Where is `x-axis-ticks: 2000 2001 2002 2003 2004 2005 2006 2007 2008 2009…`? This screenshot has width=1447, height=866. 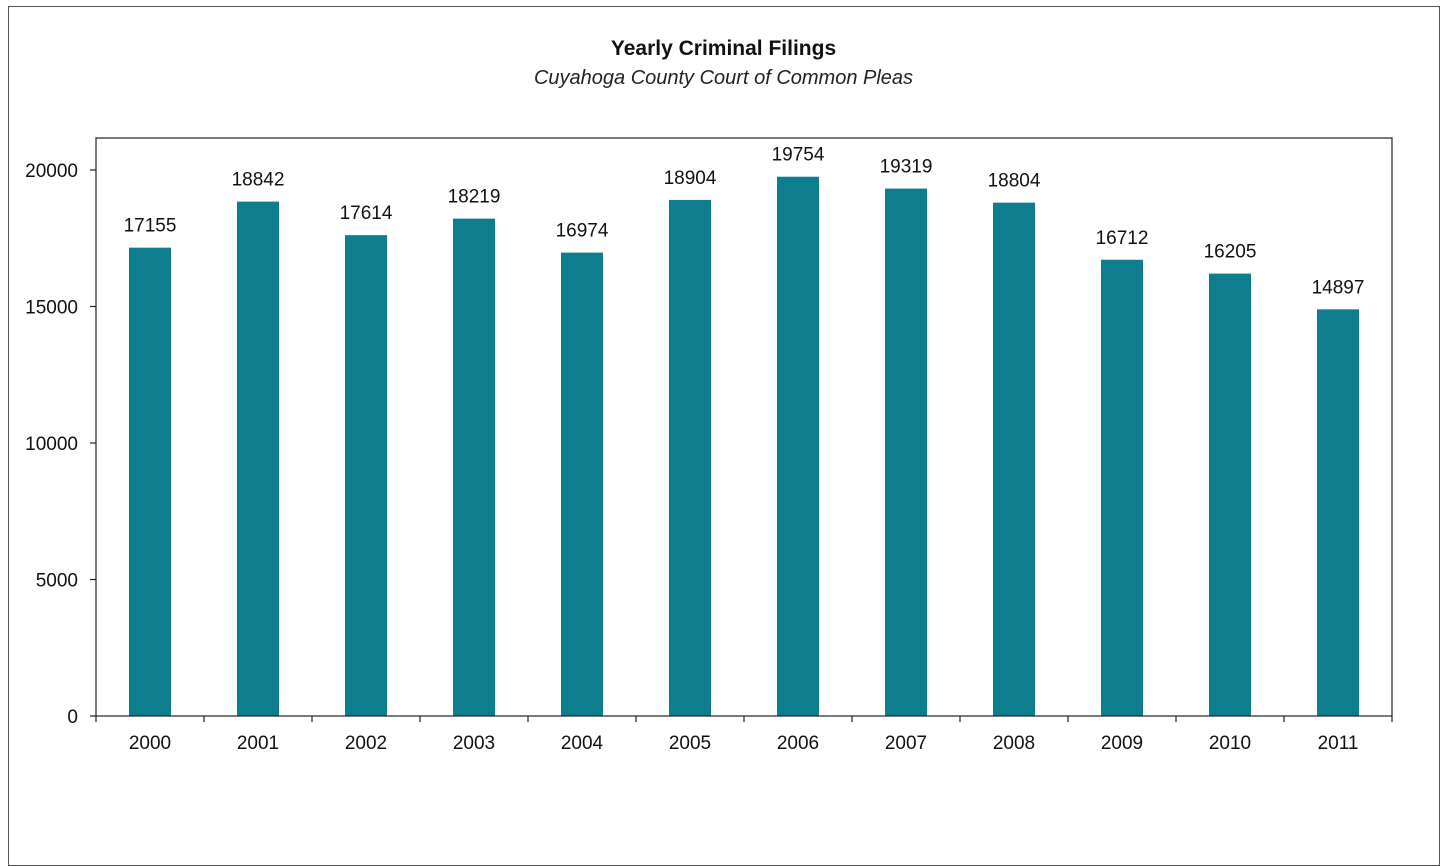
x-axis-ticks: 2000 2001 2002 2003 2004 2005 2006 2007 2008 2009… is located at coordinates (744, 735).